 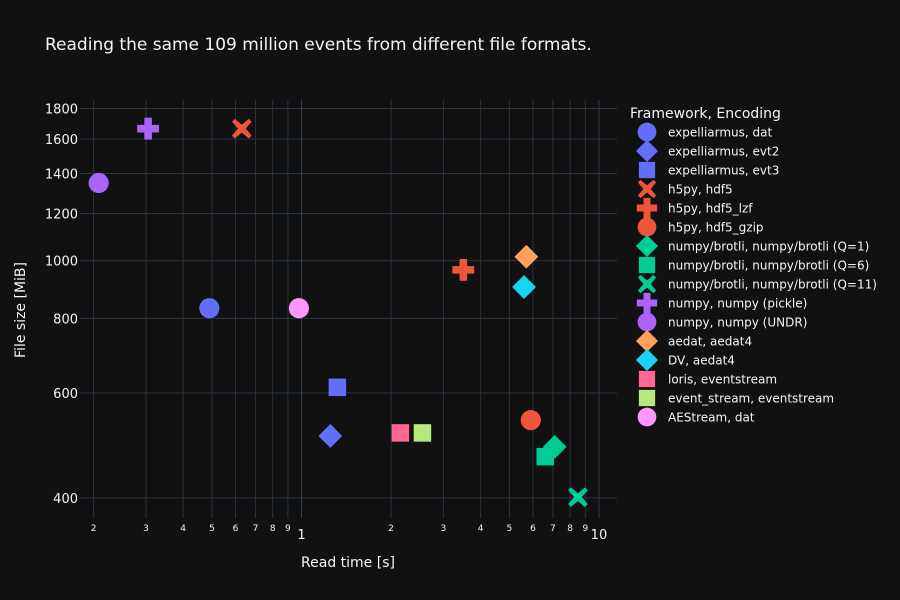 I want to click on legend-item-numpy-numpy-pickle: numpy, numpy (pickle), so click(x=721, y=303).